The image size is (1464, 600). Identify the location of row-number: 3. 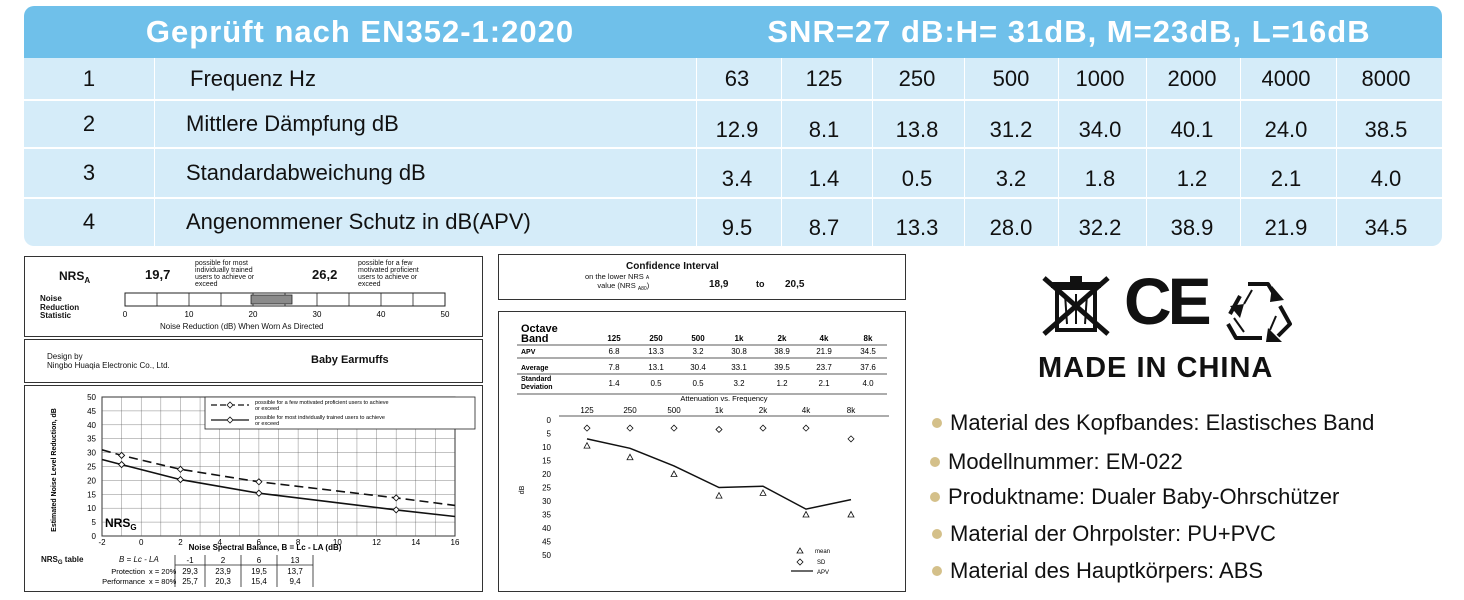
(89, 172).